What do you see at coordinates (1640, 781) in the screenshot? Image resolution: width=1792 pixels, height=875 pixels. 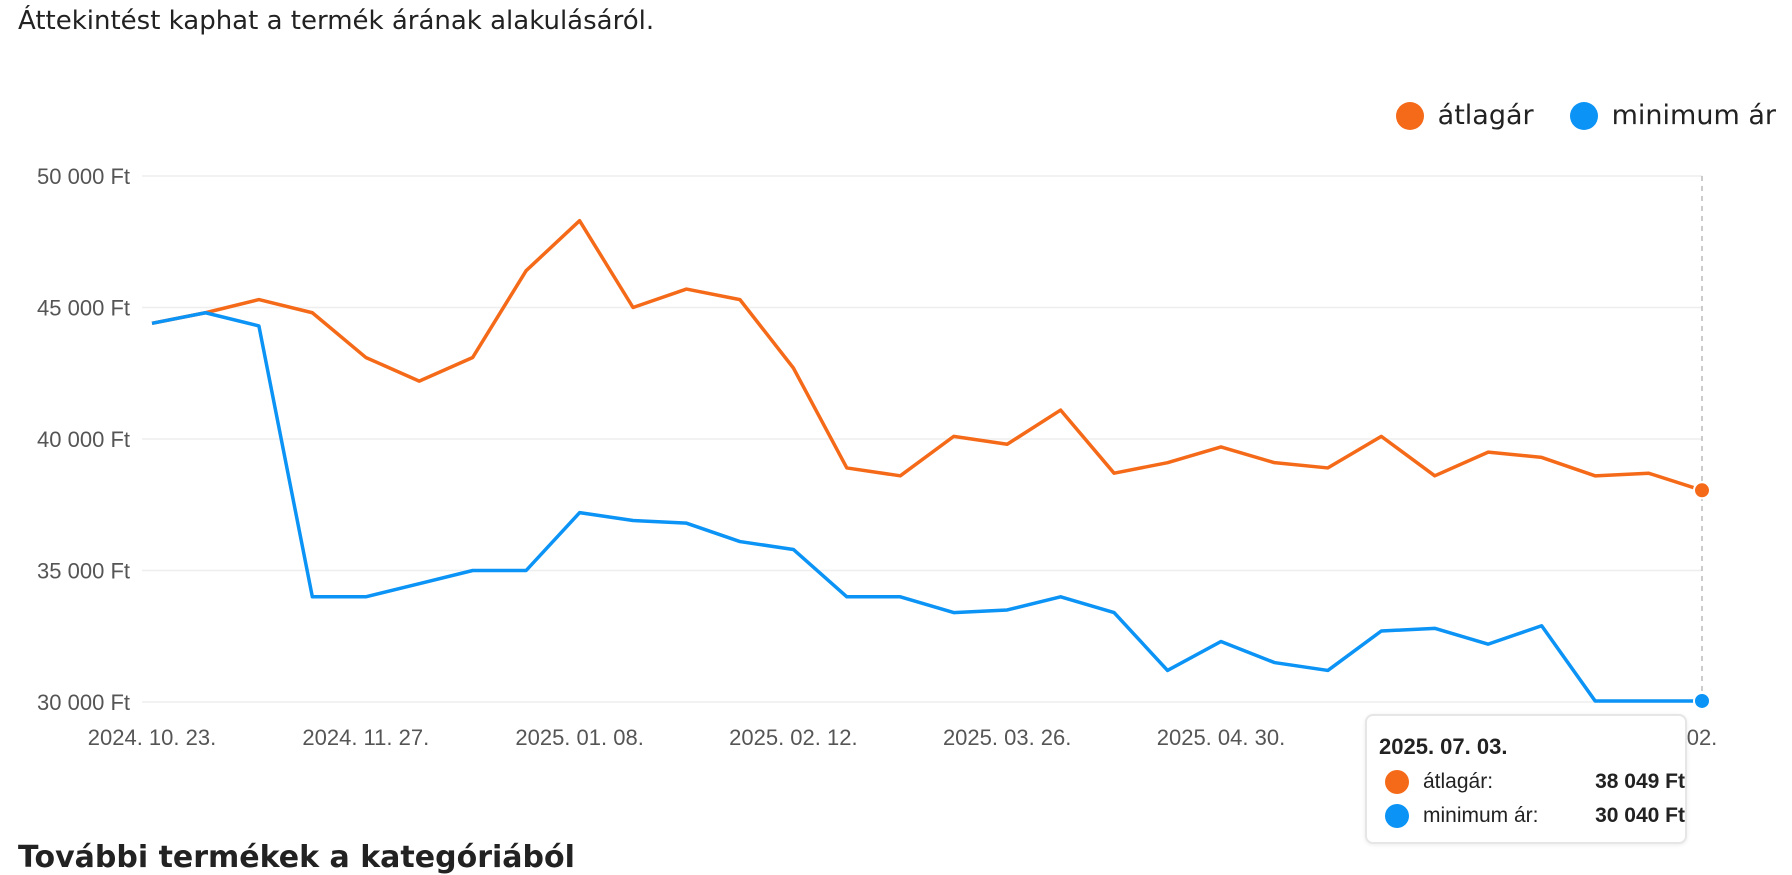 I see `tooltip-value-average: 38 049 Ft` at bounding box center [1640, 781].